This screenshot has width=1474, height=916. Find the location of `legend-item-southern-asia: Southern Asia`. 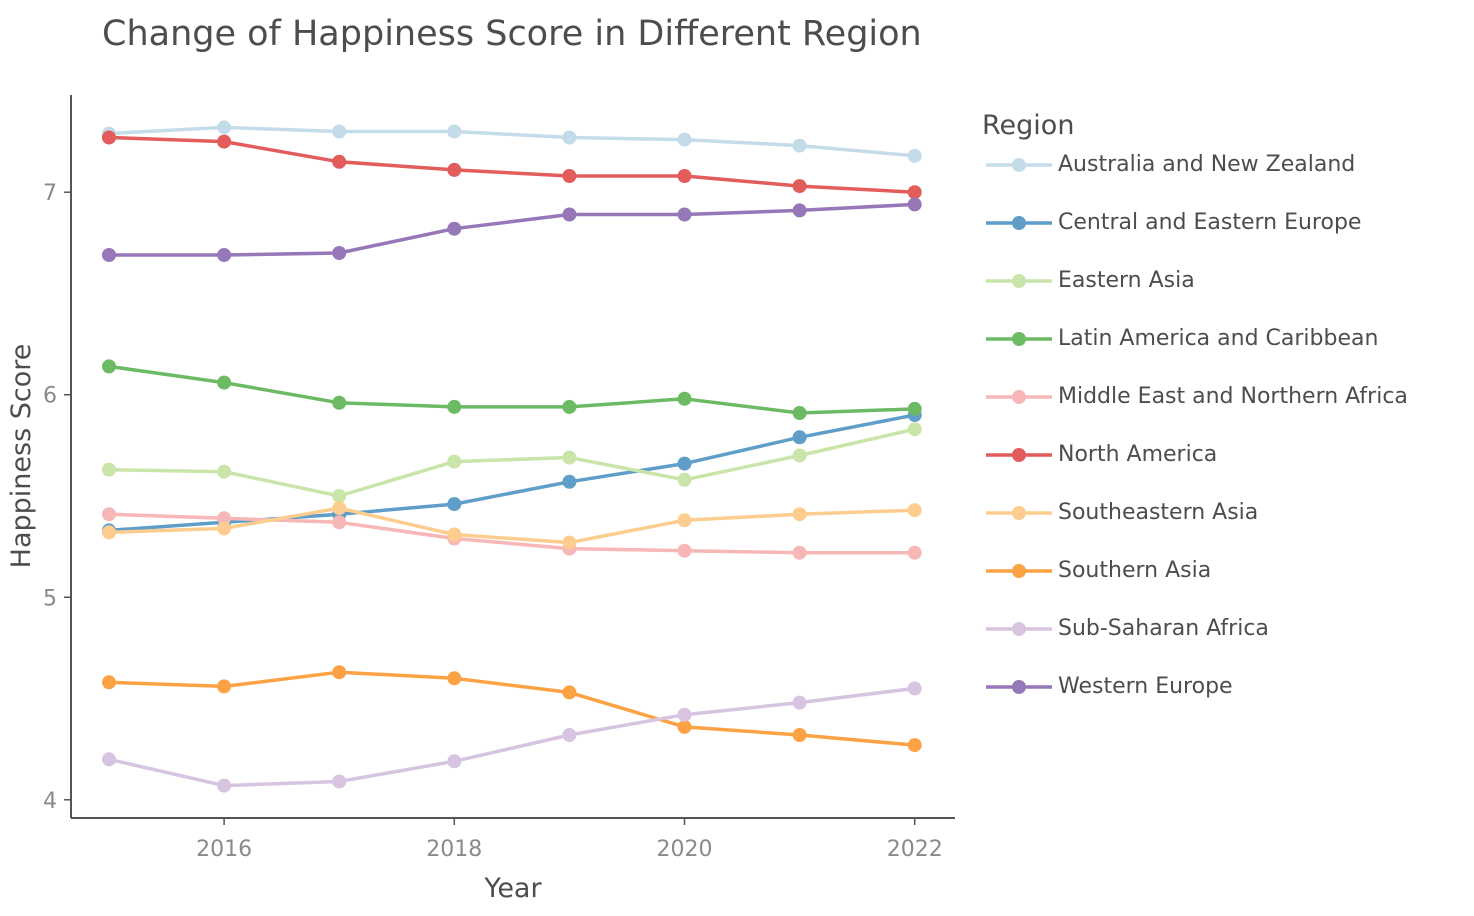

legend-item-southern-asia: Southern Asia is located at coordinates (1222, 571).